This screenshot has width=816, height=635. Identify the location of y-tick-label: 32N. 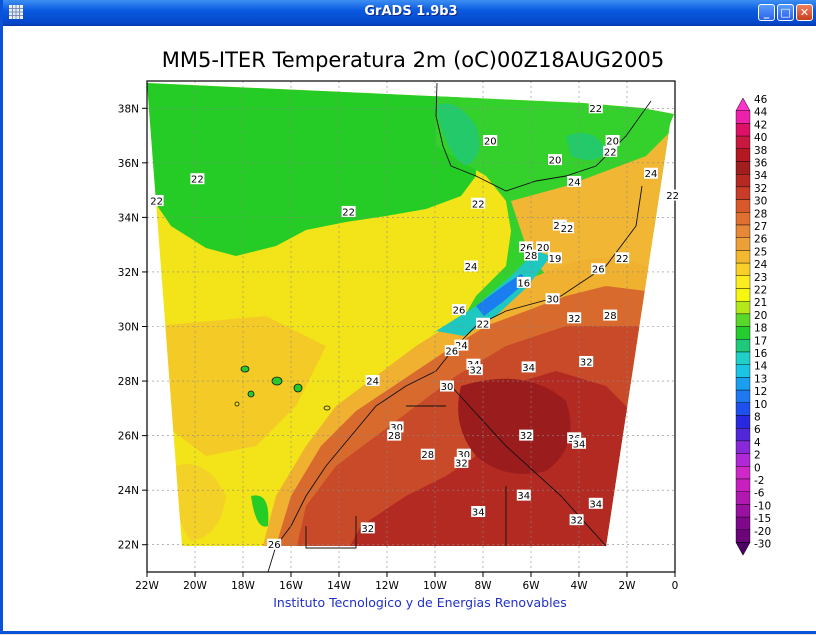
(128, 273).